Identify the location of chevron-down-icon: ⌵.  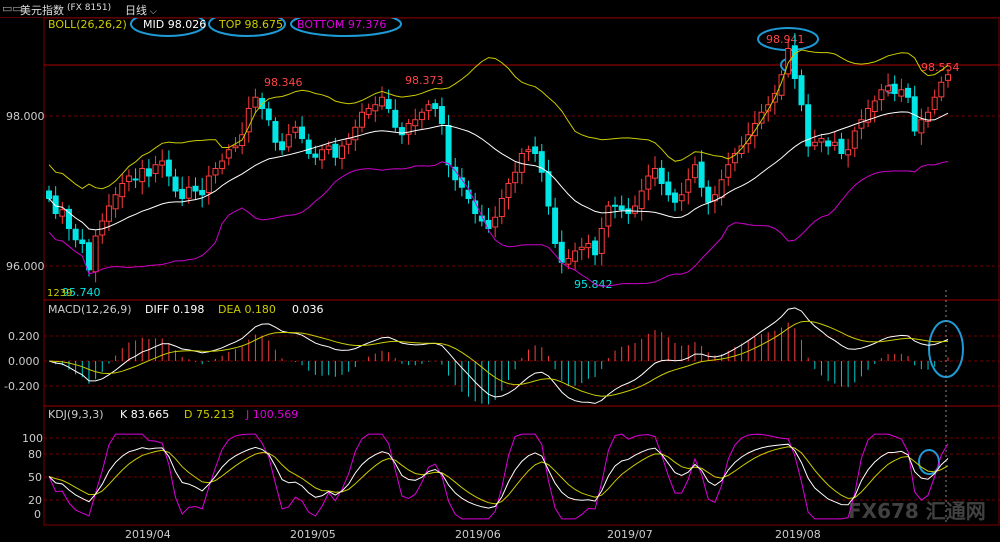
(152, 12).